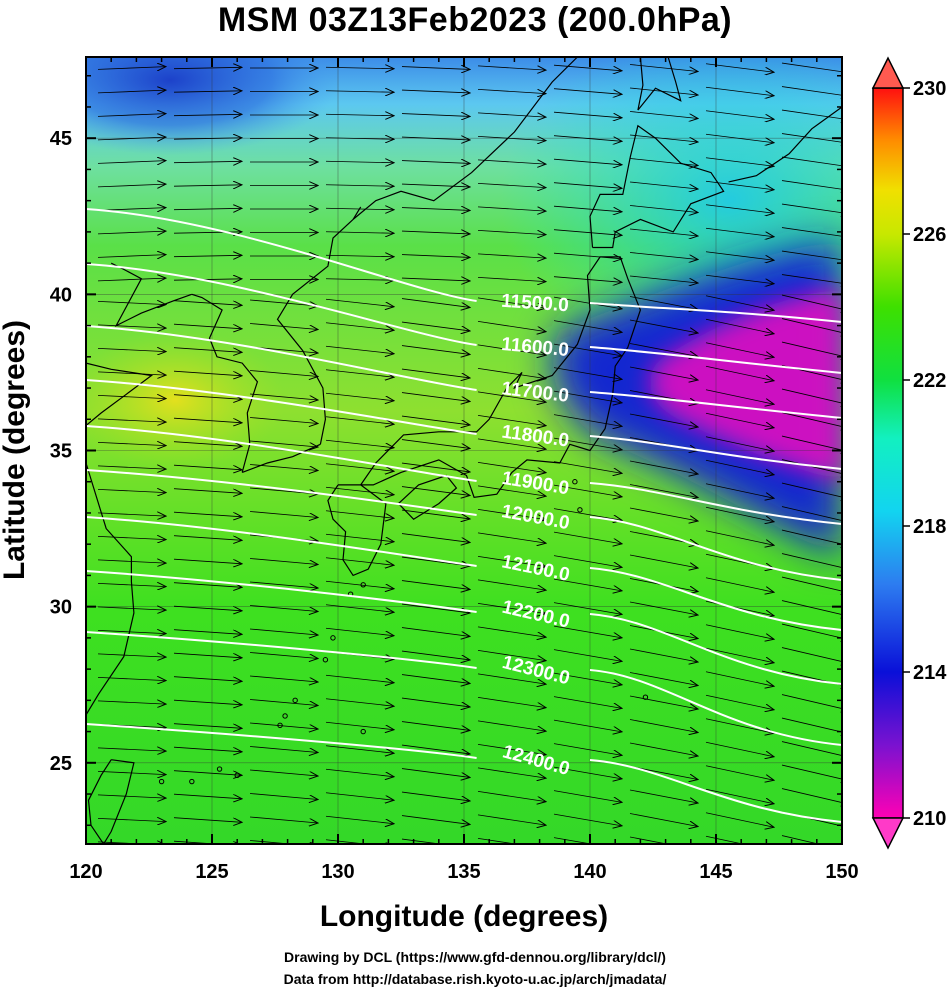 The image size is (950, 993). What do you see at coordinates (929, 235) in the screenshot?
I see `colorbar-tick-label: 226` at bounding box center [929, 235].